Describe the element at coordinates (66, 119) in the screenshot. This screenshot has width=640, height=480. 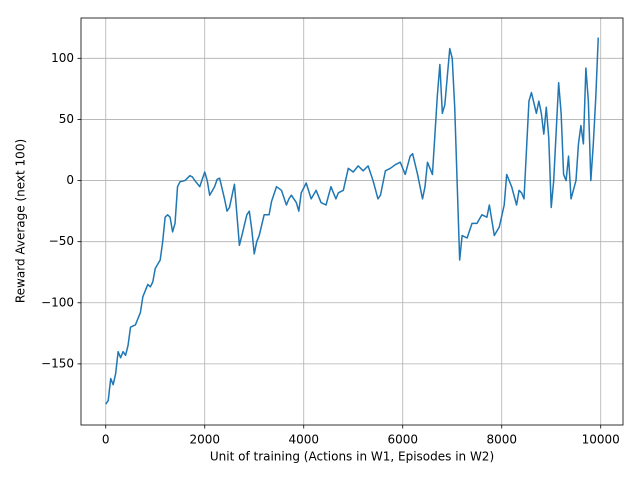
I see `y-tick-label: 50` at that location.